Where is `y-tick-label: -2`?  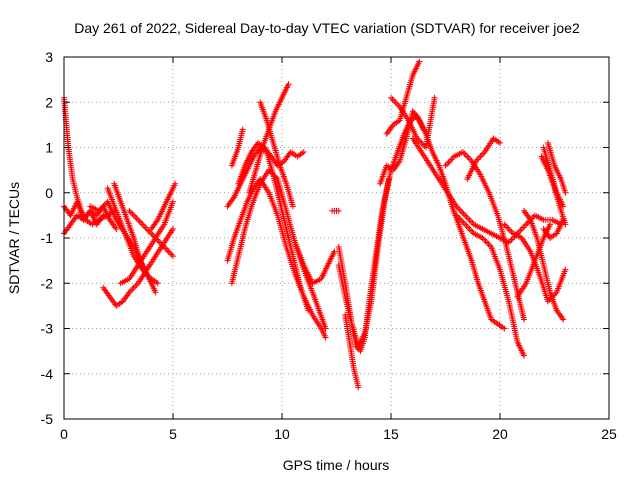 y-tick-label: -2 is located at coordinates (47, 283).